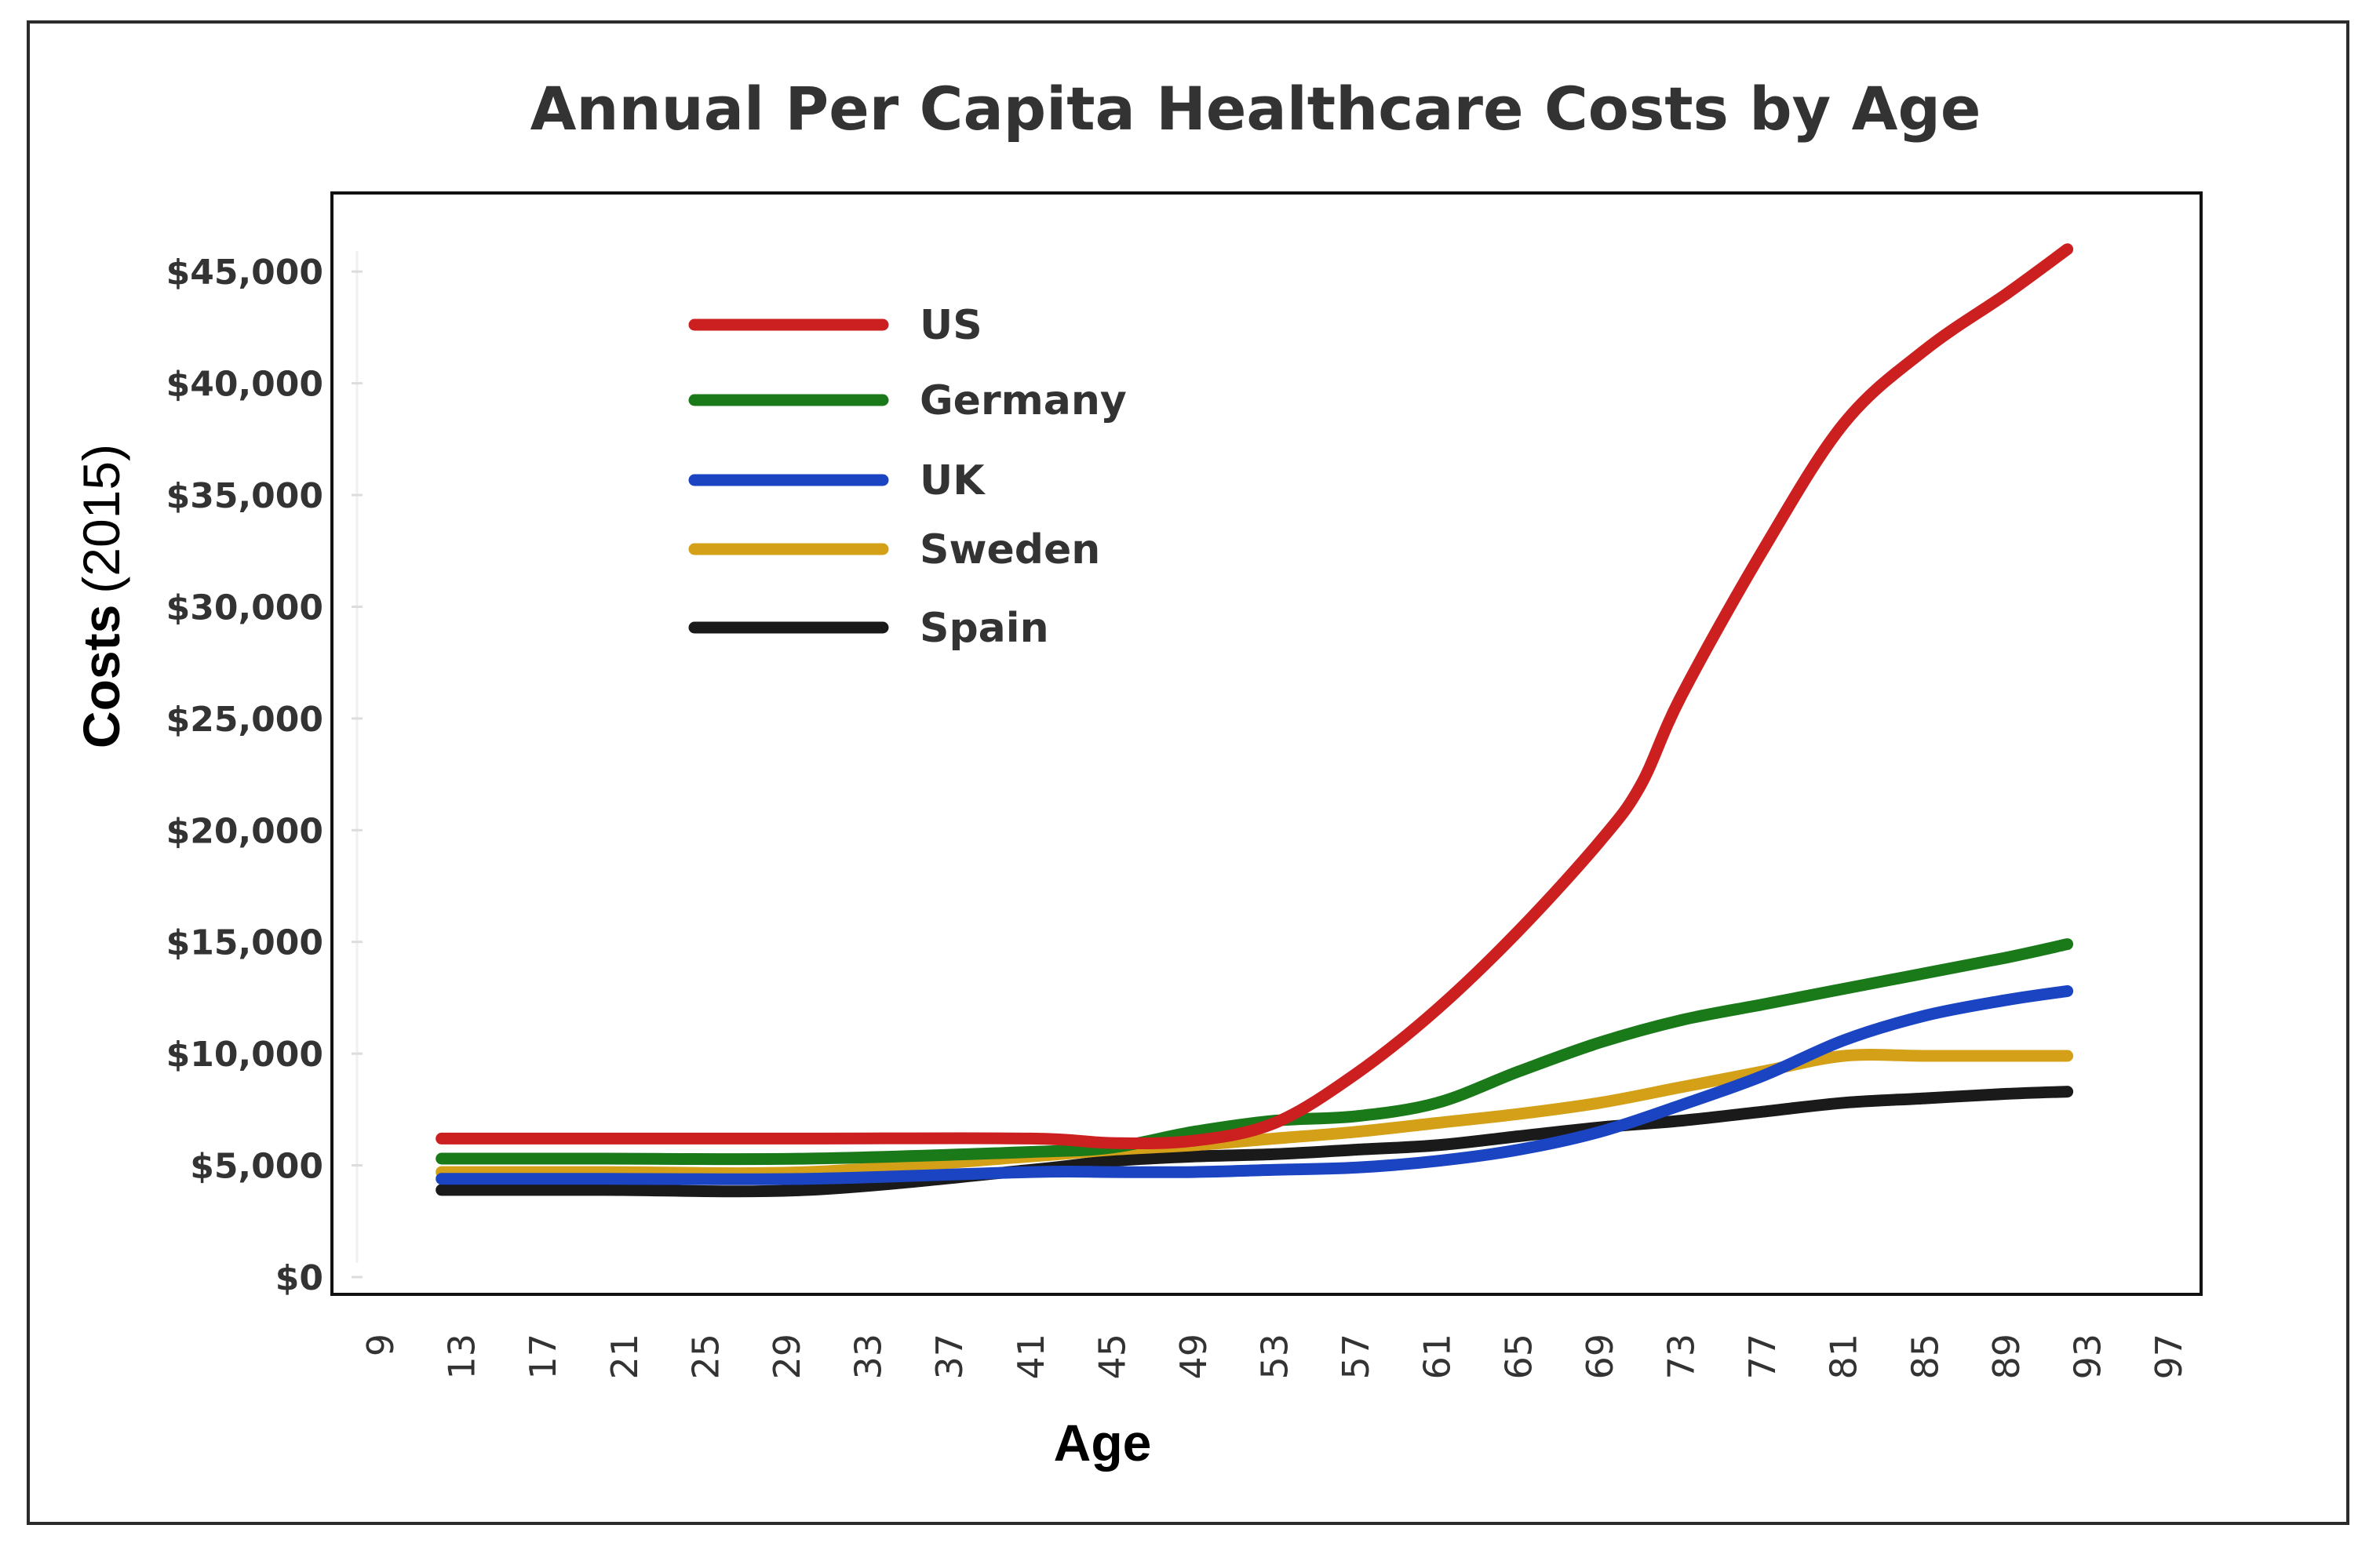  I want to click on y-tick-label: $35,000, so click(244, 496).